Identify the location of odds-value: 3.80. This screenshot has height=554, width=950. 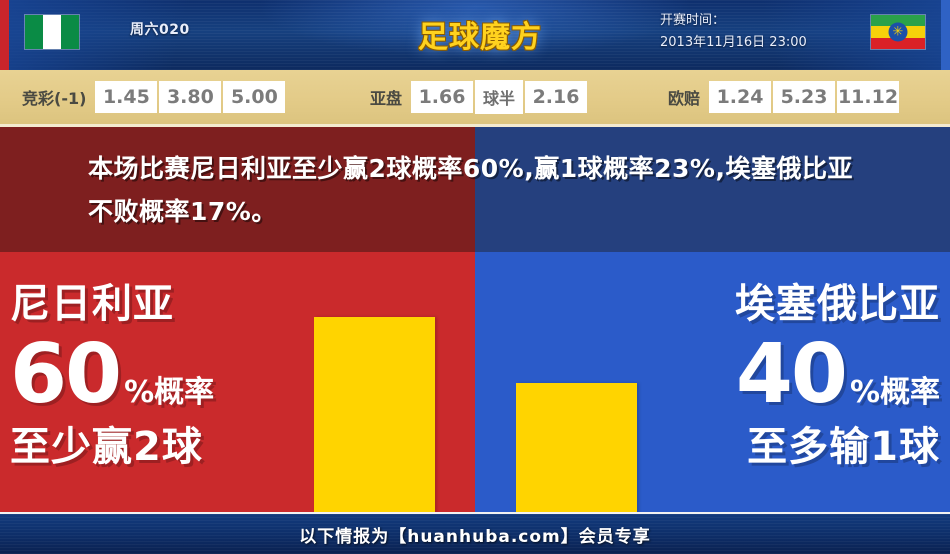
(190, 97).